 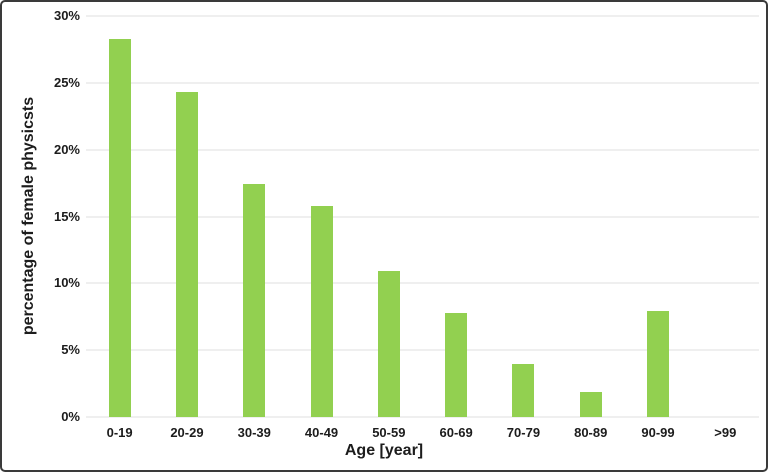 What do you see at coordinates (591, 432) in the screenshot?
I see `x-tick-label: 80-89` at bounding box center [591, 432].